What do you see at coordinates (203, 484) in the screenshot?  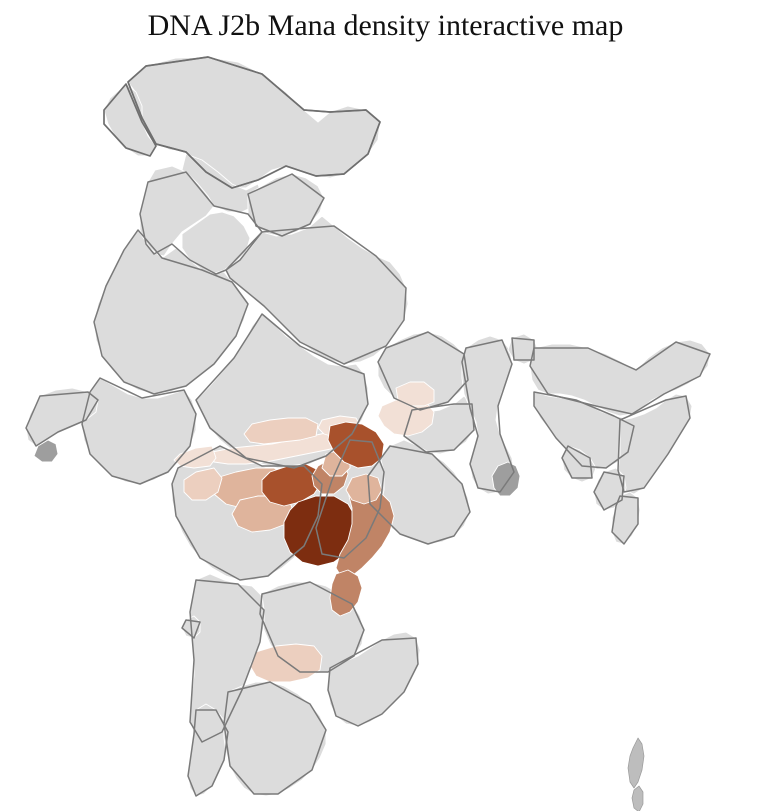 I see `district-jalgaon` at bounding box center [203, 484].